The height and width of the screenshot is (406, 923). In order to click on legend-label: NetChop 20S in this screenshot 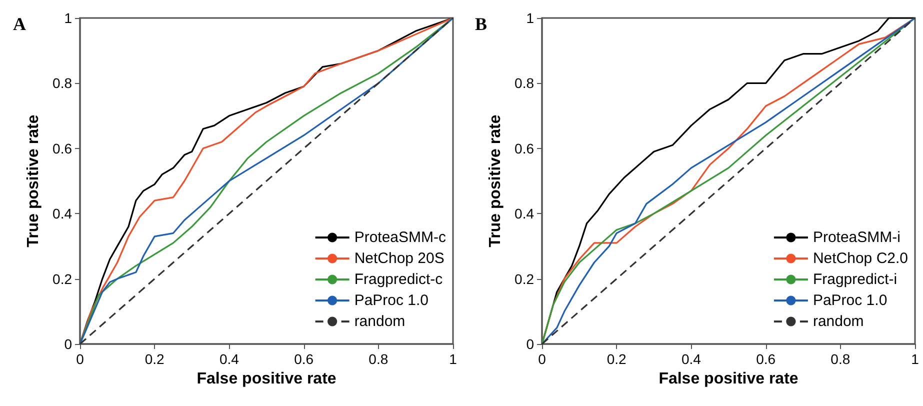, I will do `click(399, 258)`.